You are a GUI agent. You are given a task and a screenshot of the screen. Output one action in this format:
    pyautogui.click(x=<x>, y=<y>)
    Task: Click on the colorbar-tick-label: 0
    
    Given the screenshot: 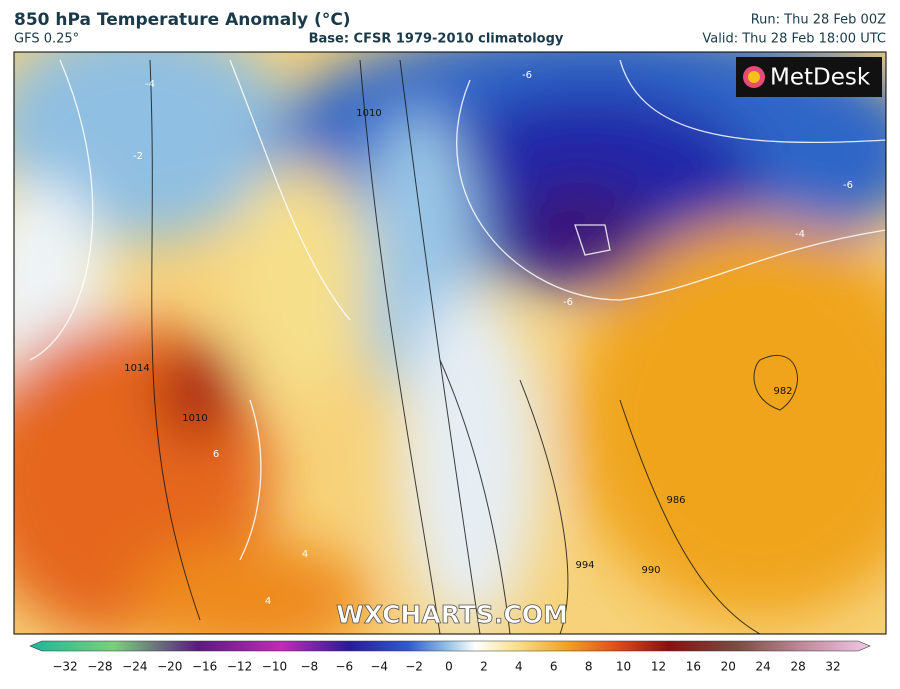 What is the action you would take?
    pyautogui.click(x=449, y=667)
    